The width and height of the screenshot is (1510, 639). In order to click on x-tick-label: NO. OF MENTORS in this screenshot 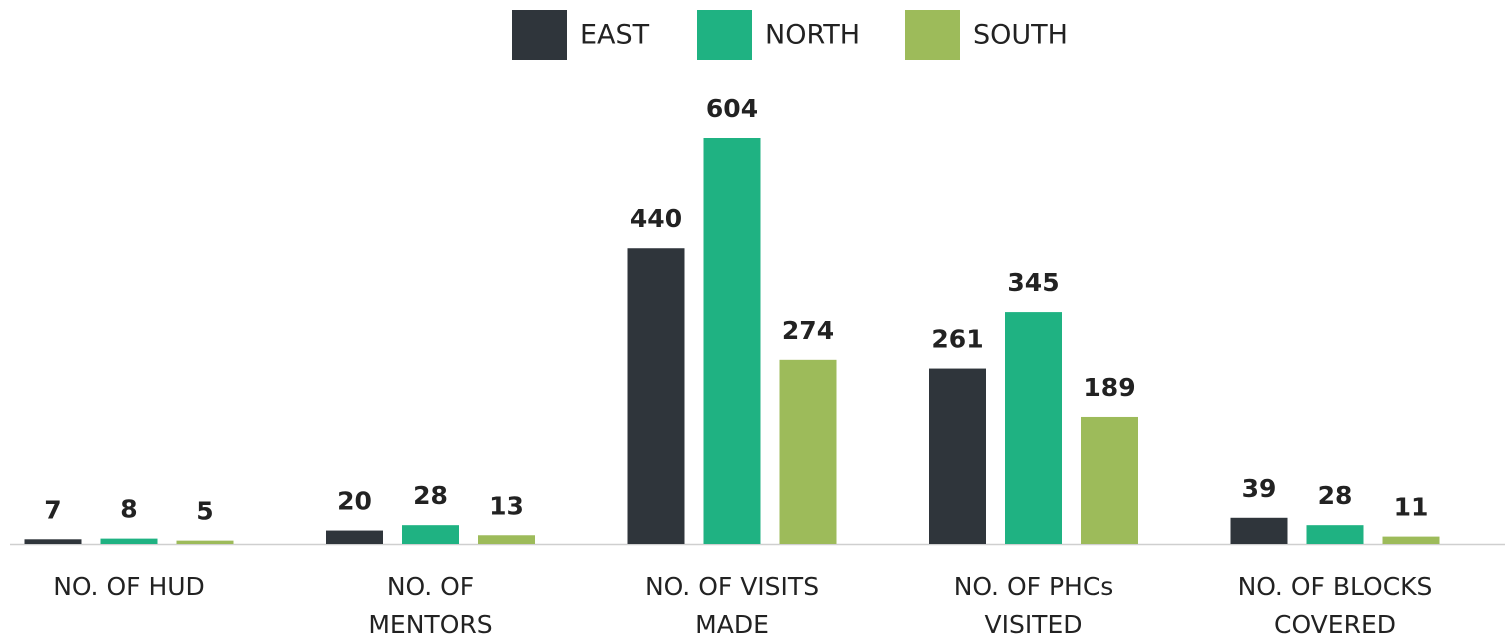, I will do `click(430, 605)`.